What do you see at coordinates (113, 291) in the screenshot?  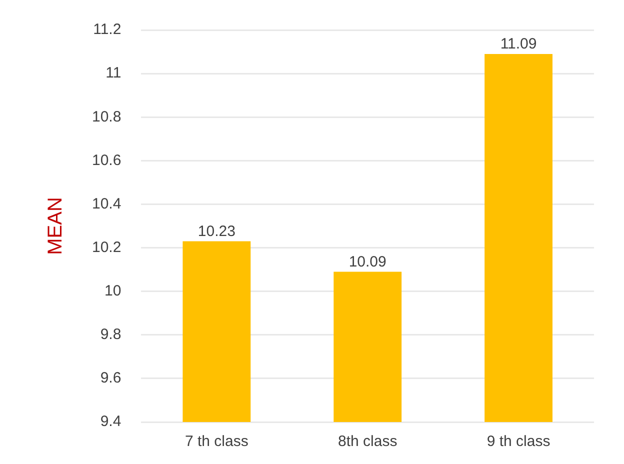 I see `y-tick-label: 10` at bounding box center [113, 291].